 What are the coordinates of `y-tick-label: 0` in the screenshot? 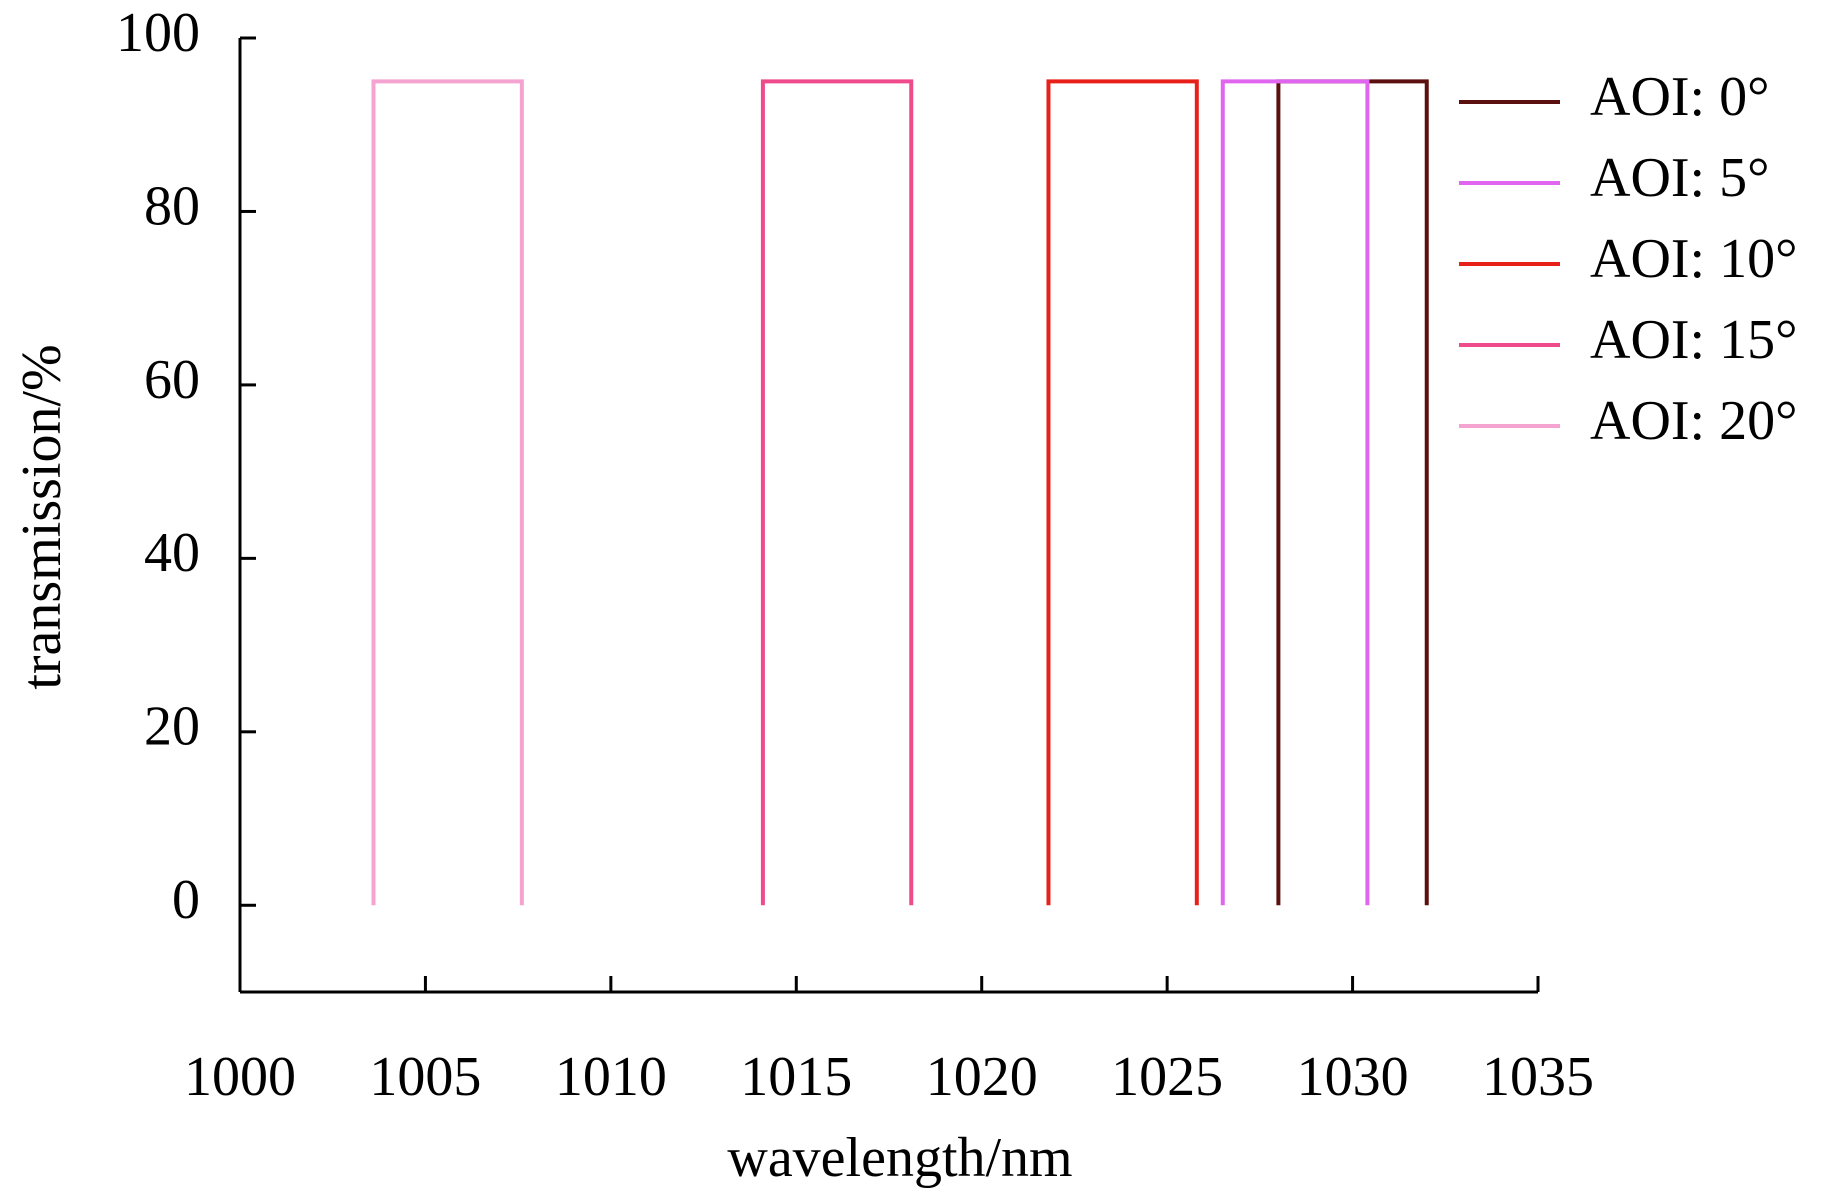 It's located at (186, 900).